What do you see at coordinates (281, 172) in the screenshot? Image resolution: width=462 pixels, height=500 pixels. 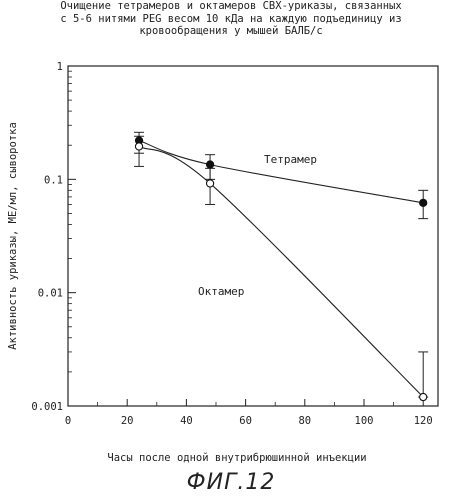 I see `series-line-tetramer` at bounding box center [281, 172].